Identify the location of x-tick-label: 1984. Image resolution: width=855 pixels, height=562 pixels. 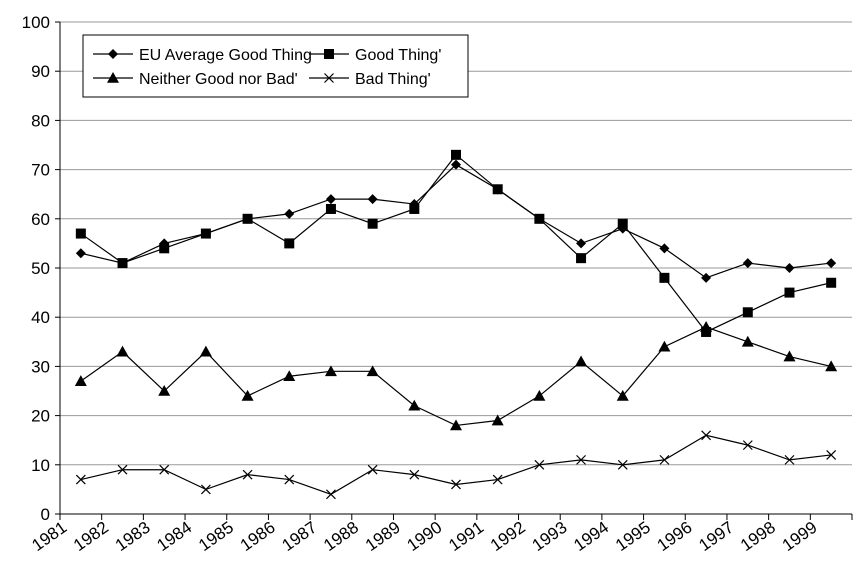
(174, 536).